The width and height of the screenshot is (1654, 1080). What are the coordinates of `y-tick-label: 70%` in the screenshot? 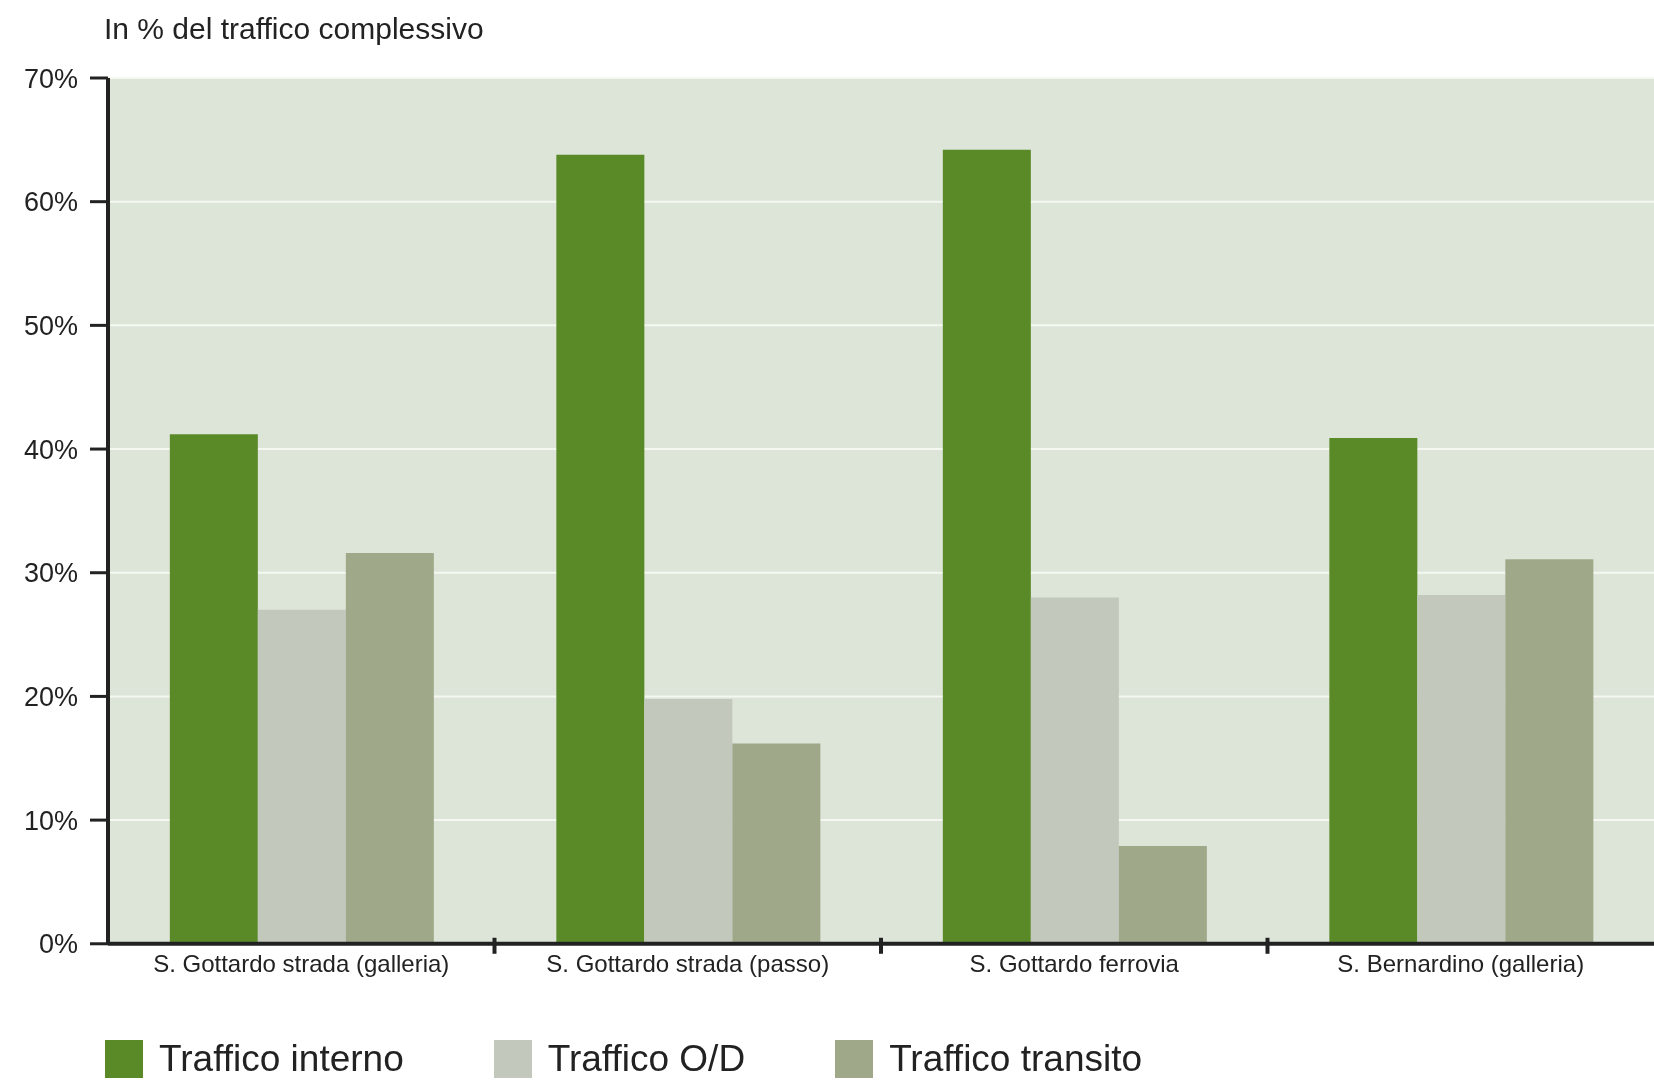 It's located at (50, 78).